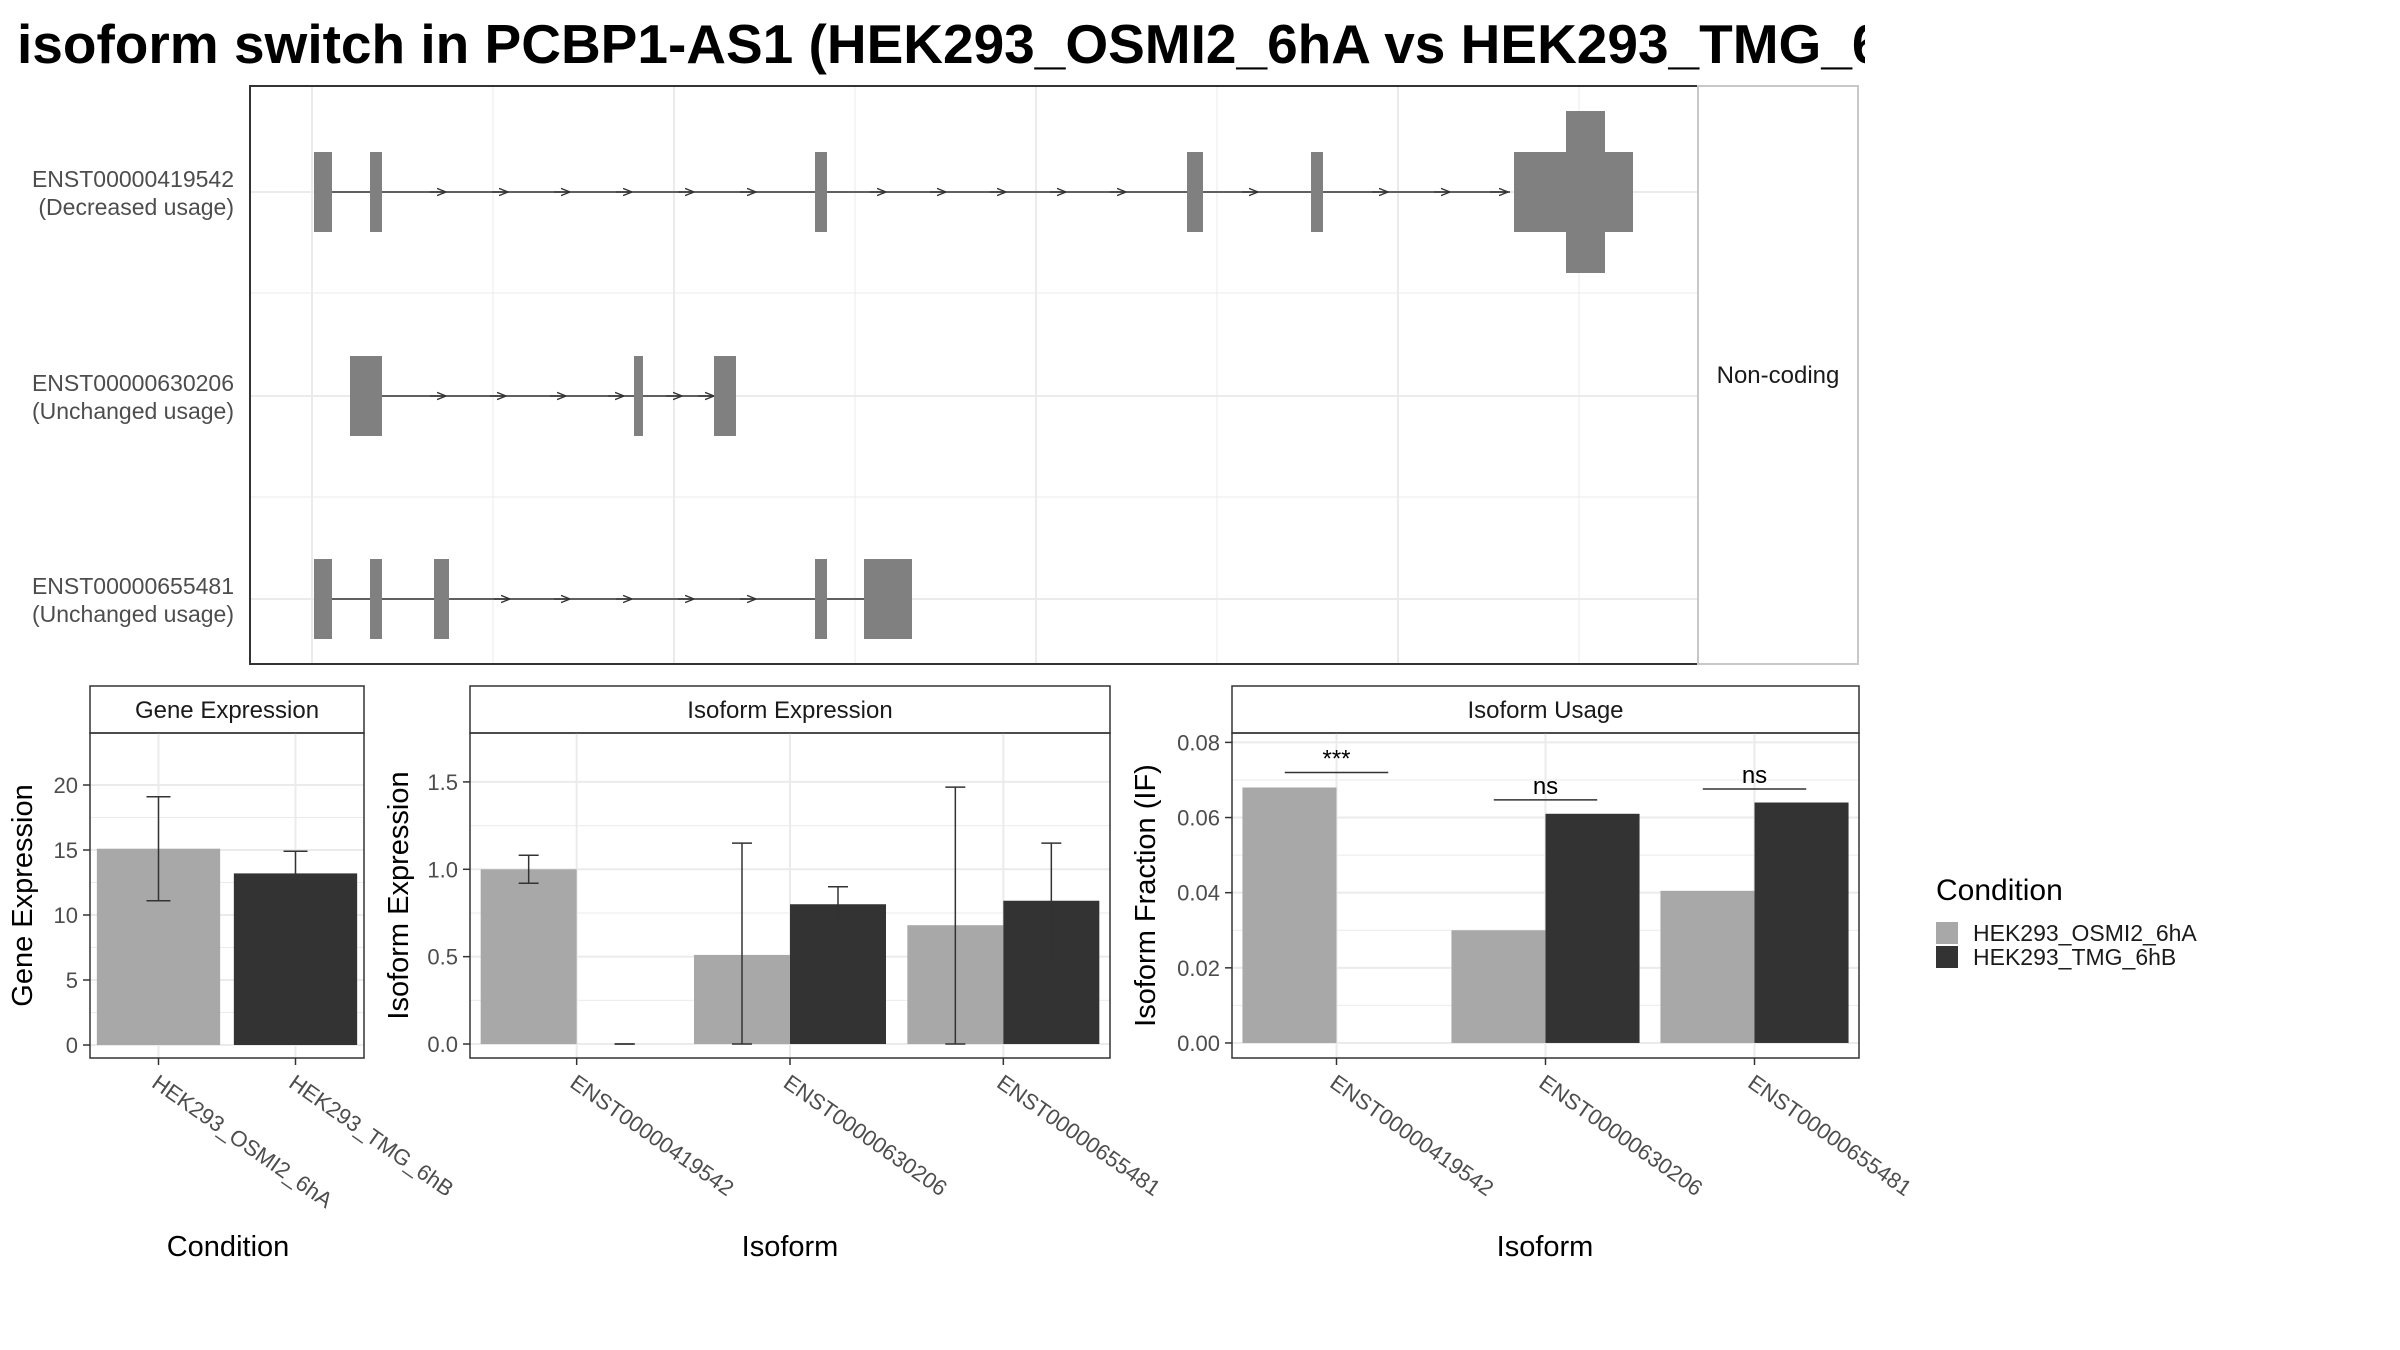 Image resolution: width=2400 pixels, height=1350 pixels. Describe the element at coordinates (613, 599) in the screenshot. I see `transcript-track-enst00000655481` at that location.